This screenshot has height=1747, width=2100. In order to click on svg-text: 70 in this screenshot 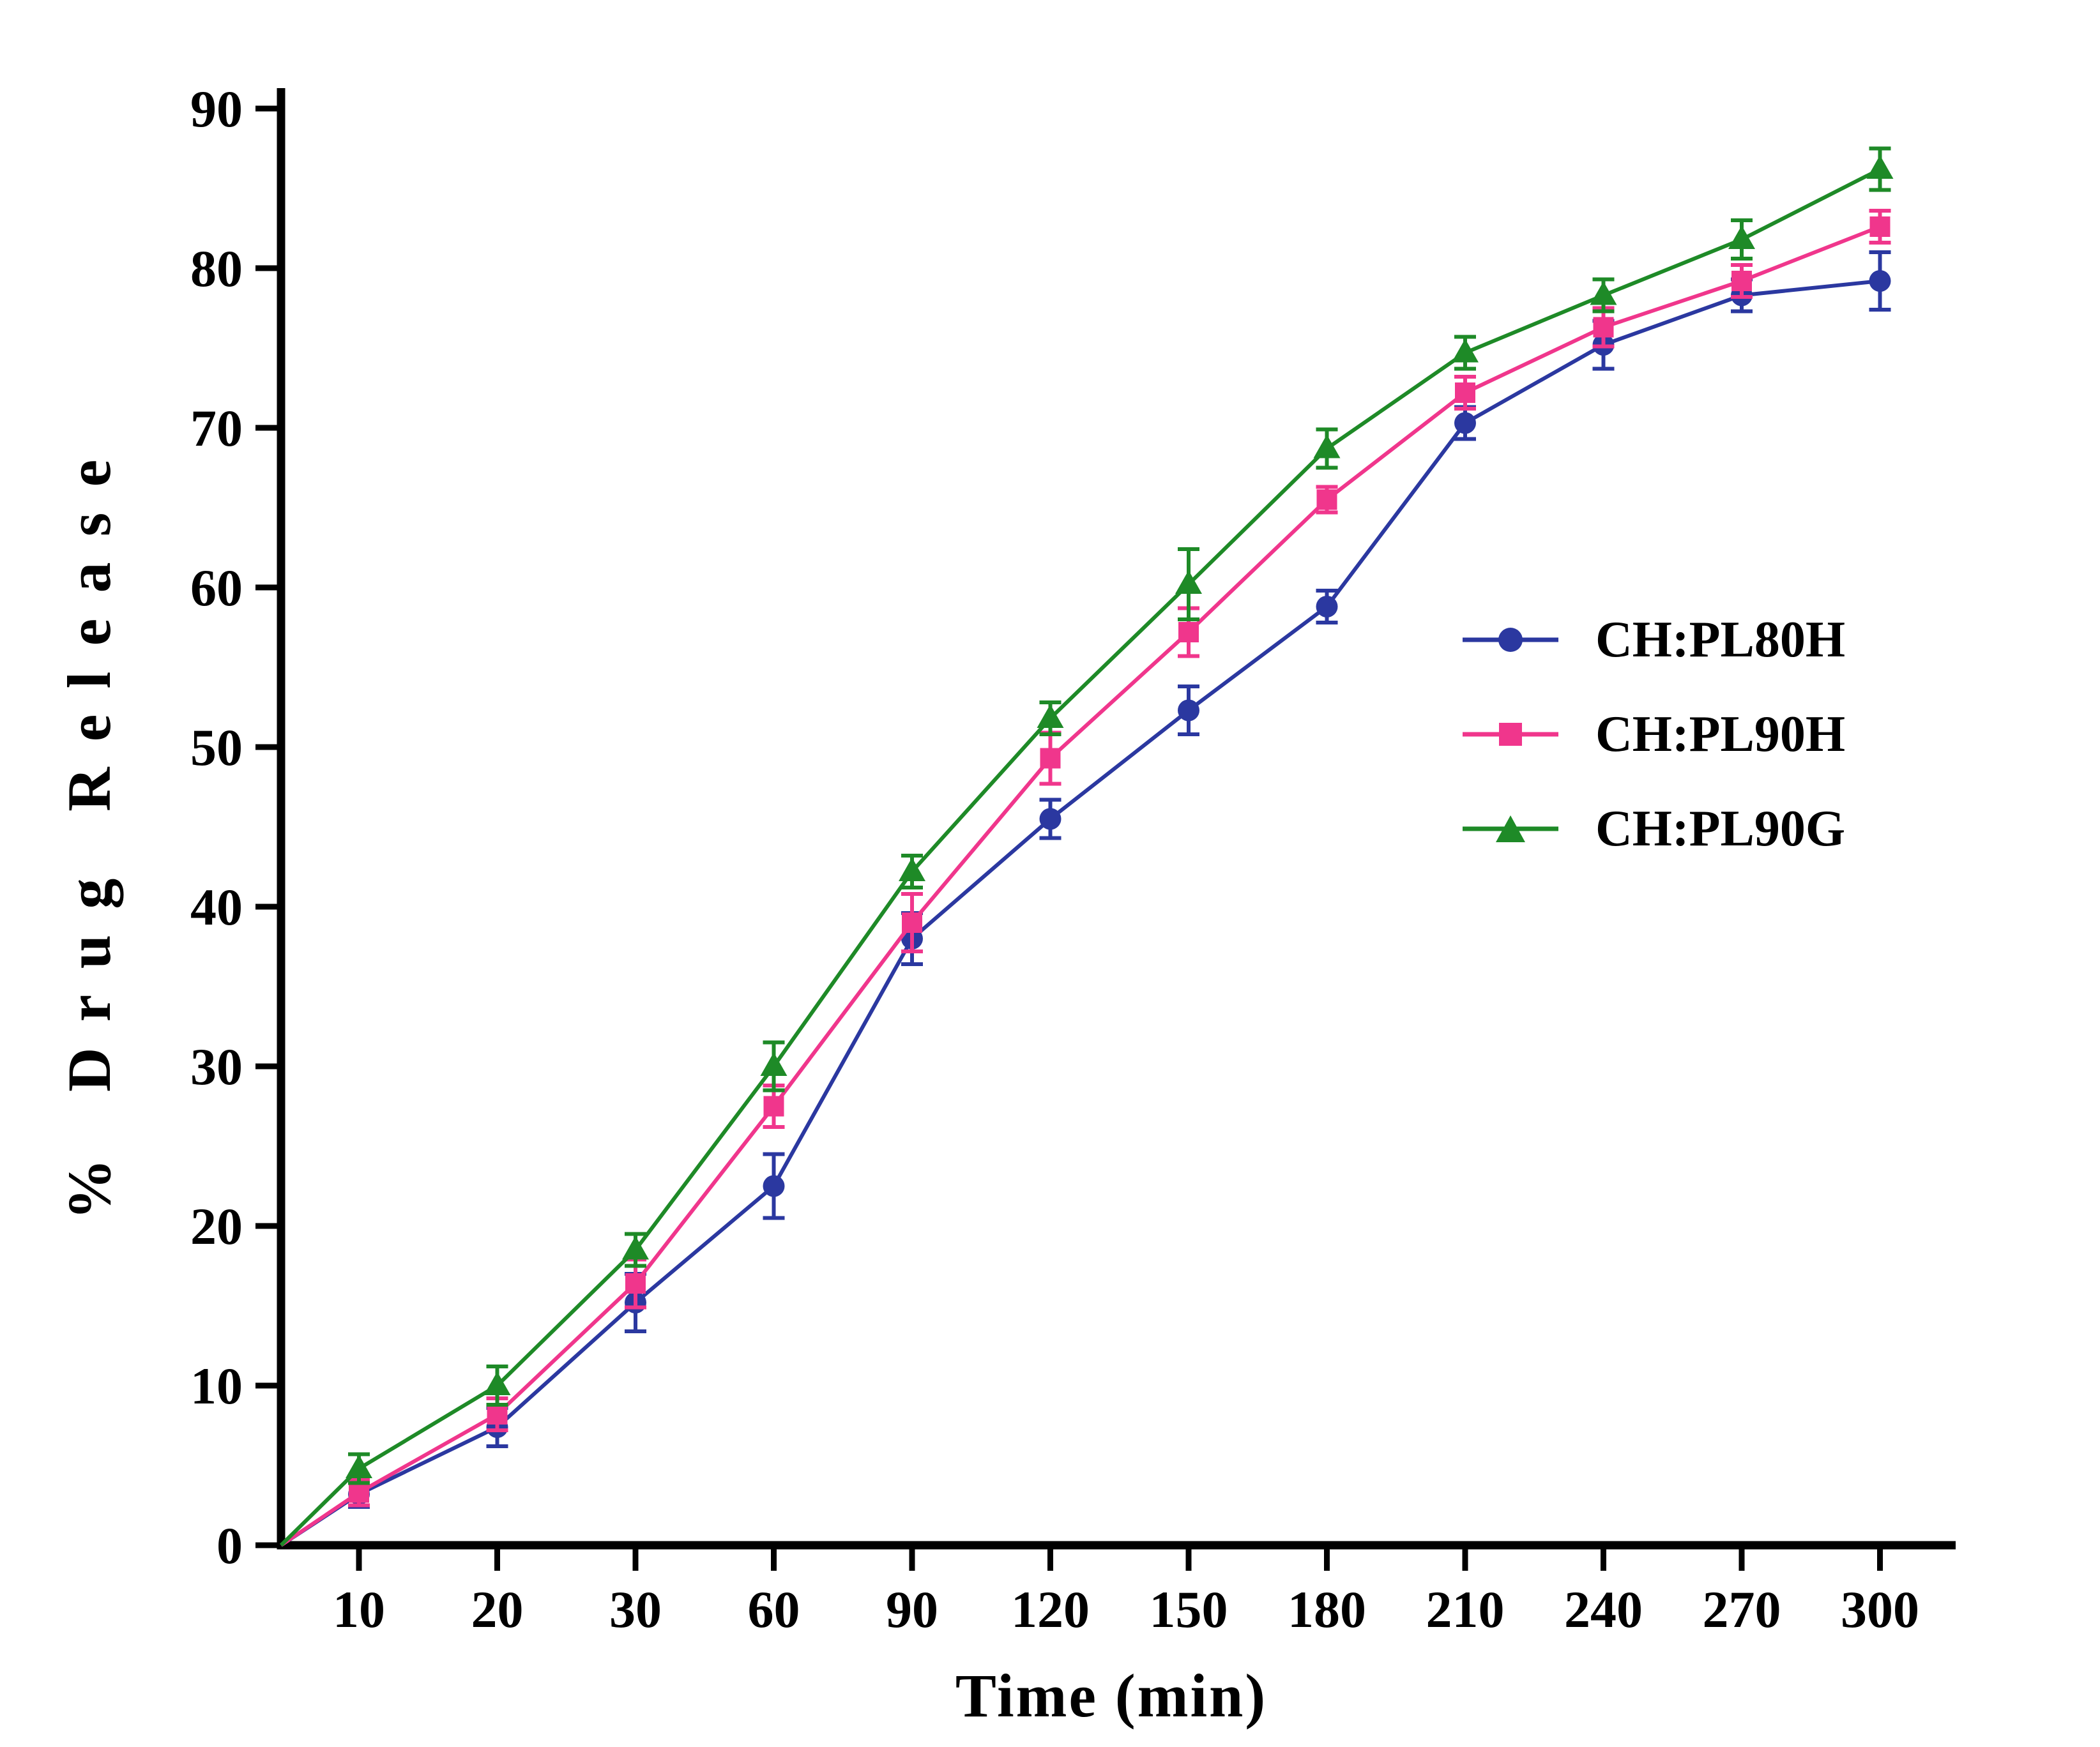, I will do `click(216, 428)`.